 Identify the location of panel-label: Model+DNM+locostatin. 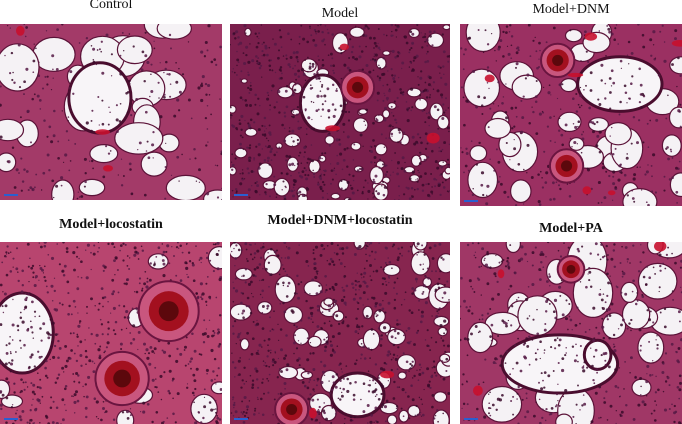
(340, 220).